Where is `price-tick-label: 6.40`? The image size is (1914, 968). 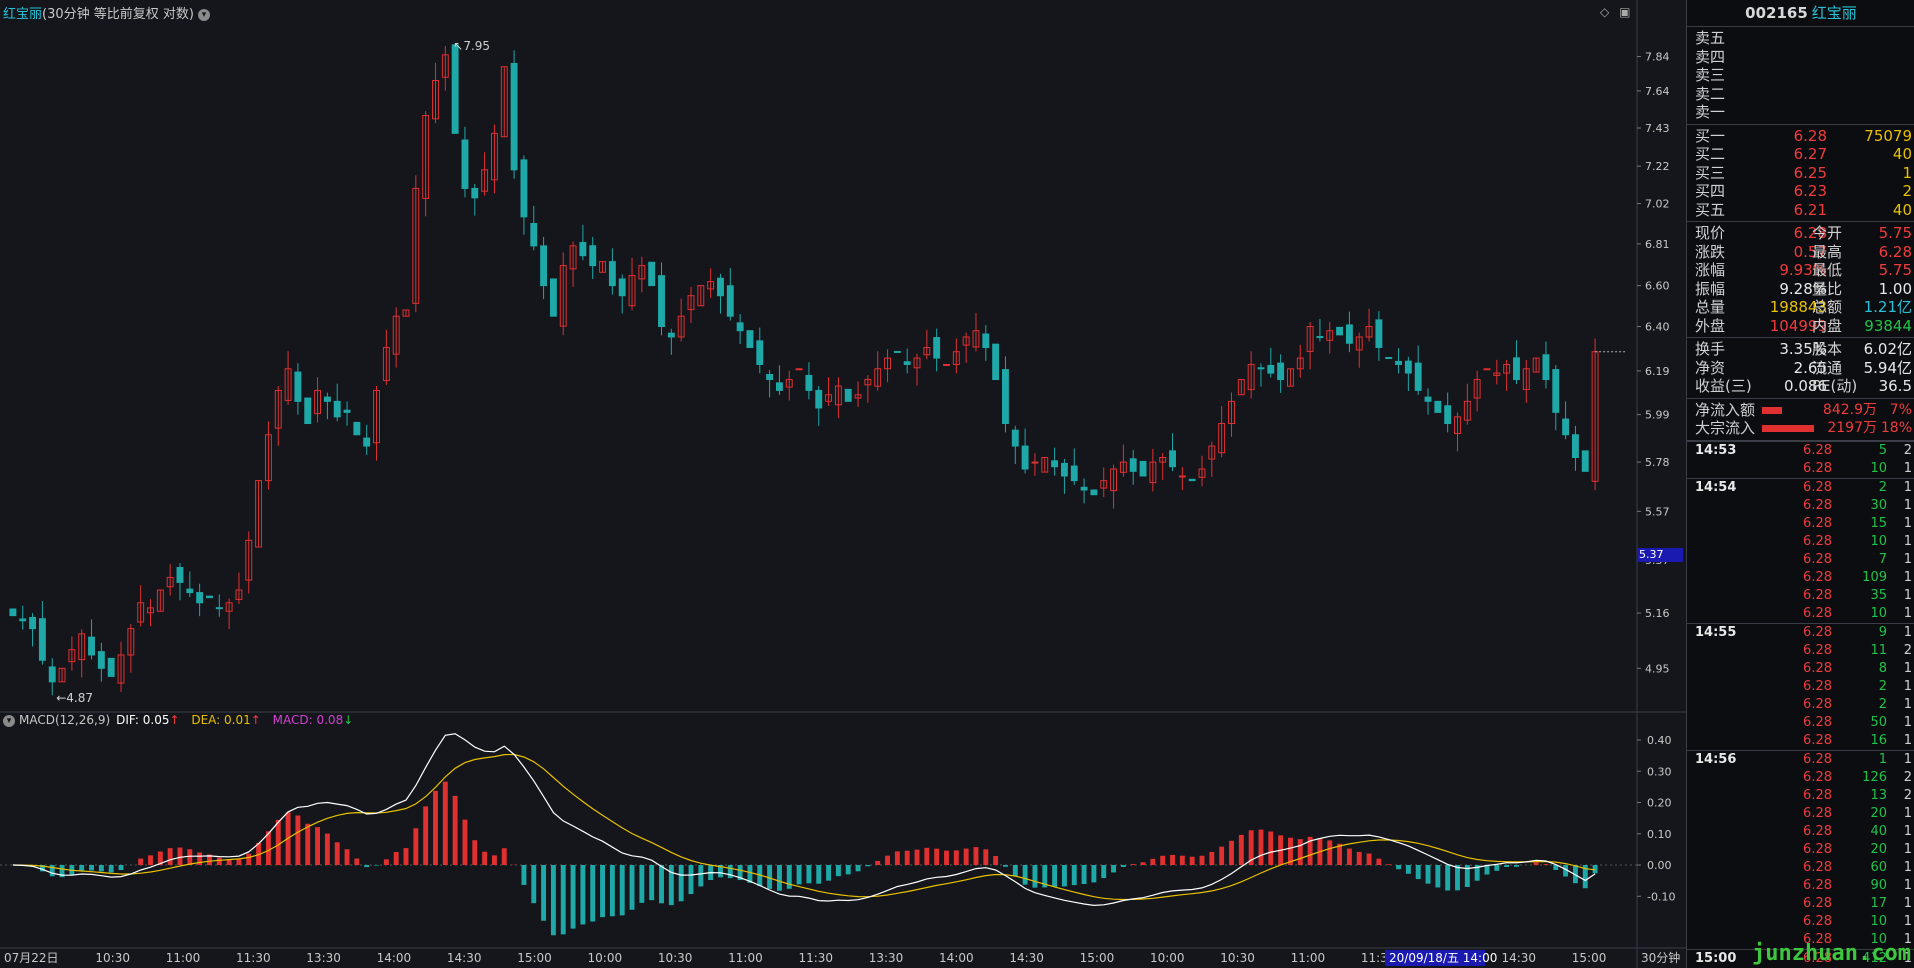
price-tick-label: 6.40 is located at coordinates (1657, 327).